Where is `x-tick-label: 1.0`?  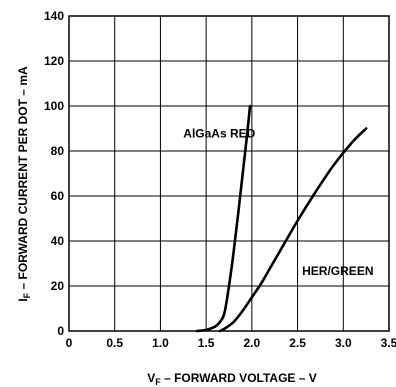
x-tick-label: 1.0 is located at coordinates (160, 343).